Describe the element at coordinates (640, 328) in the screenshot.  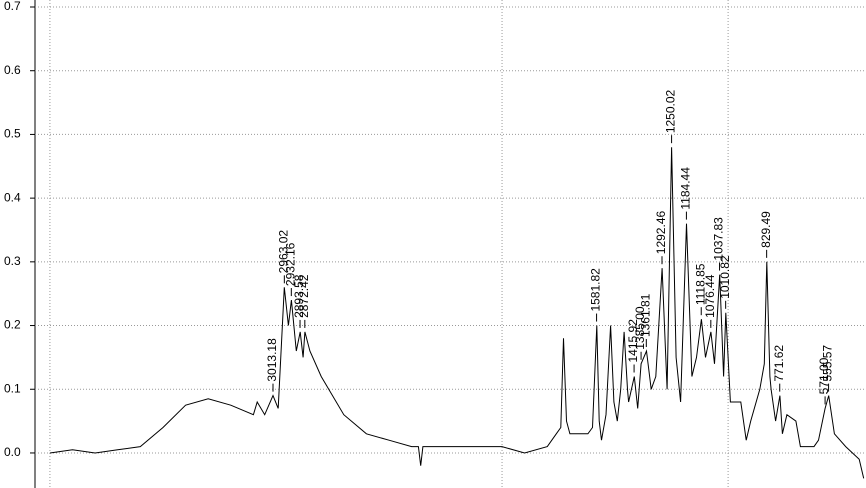
I see `peak-label: 1385.00` at that location.